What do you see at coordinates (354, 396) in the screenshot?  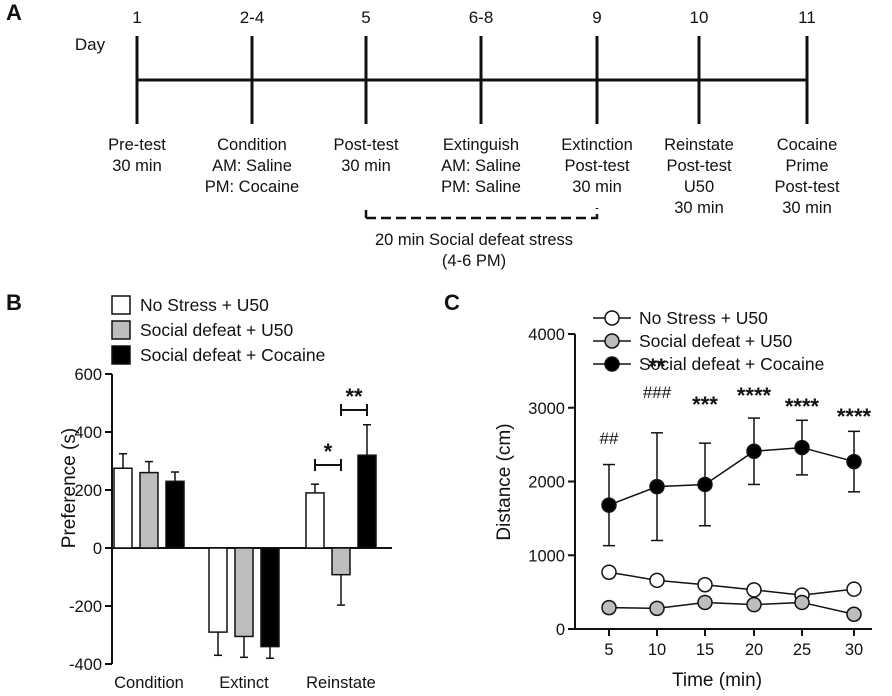 I see `chart-b-sig-label: **` at bounding box center [354, 396].